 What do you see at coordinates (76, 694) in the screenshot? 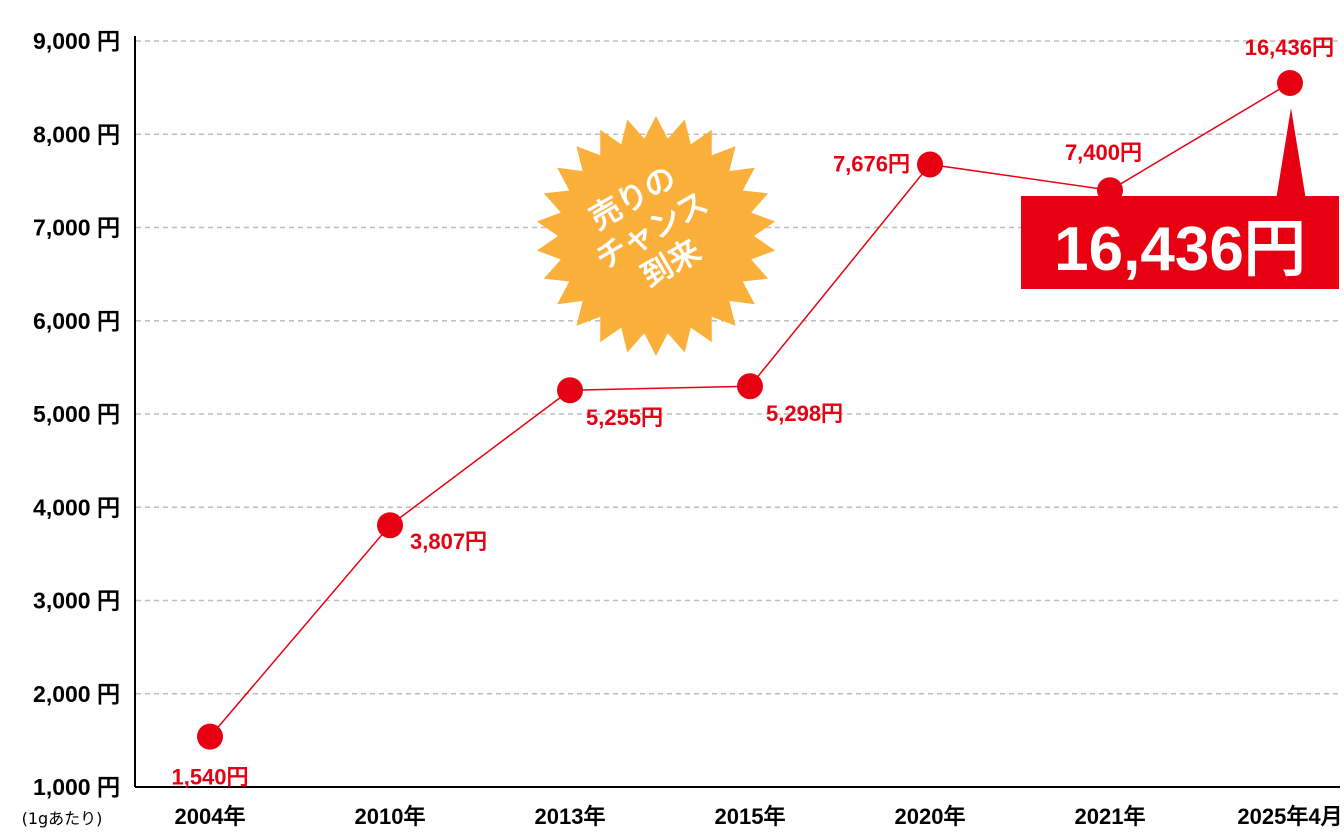
I see `y-tick-label: 2,000 円` at bounding box center [76, 694].